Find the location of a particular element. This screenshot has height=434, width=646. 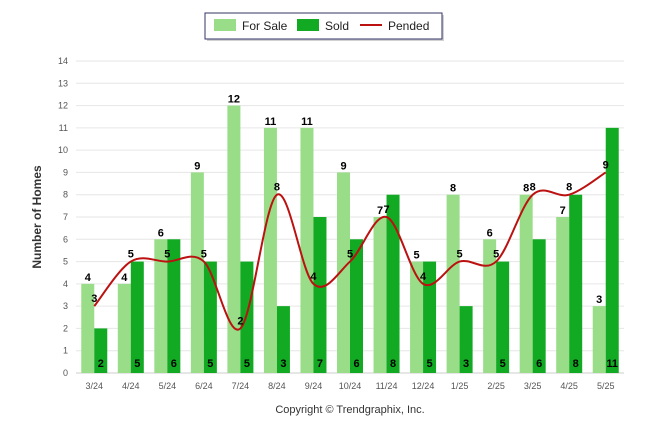

x-tick-label: 4/24 is located at coordinates (131, 386).